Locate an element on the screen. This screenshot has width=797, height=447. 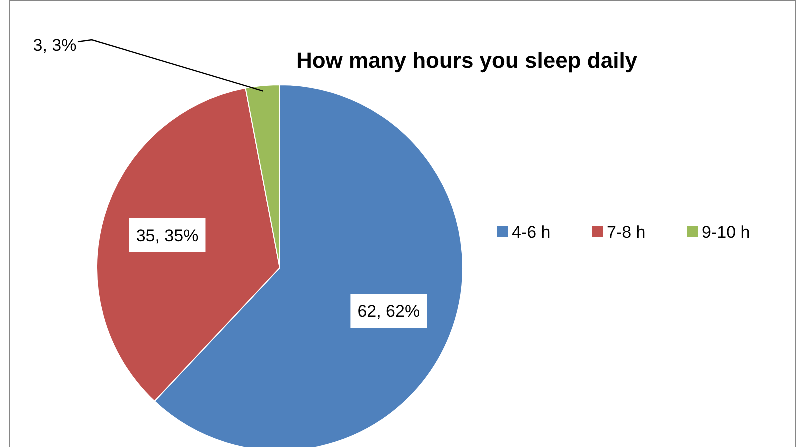
legend-label: 4-6 h is located at coordinates (531, 232).